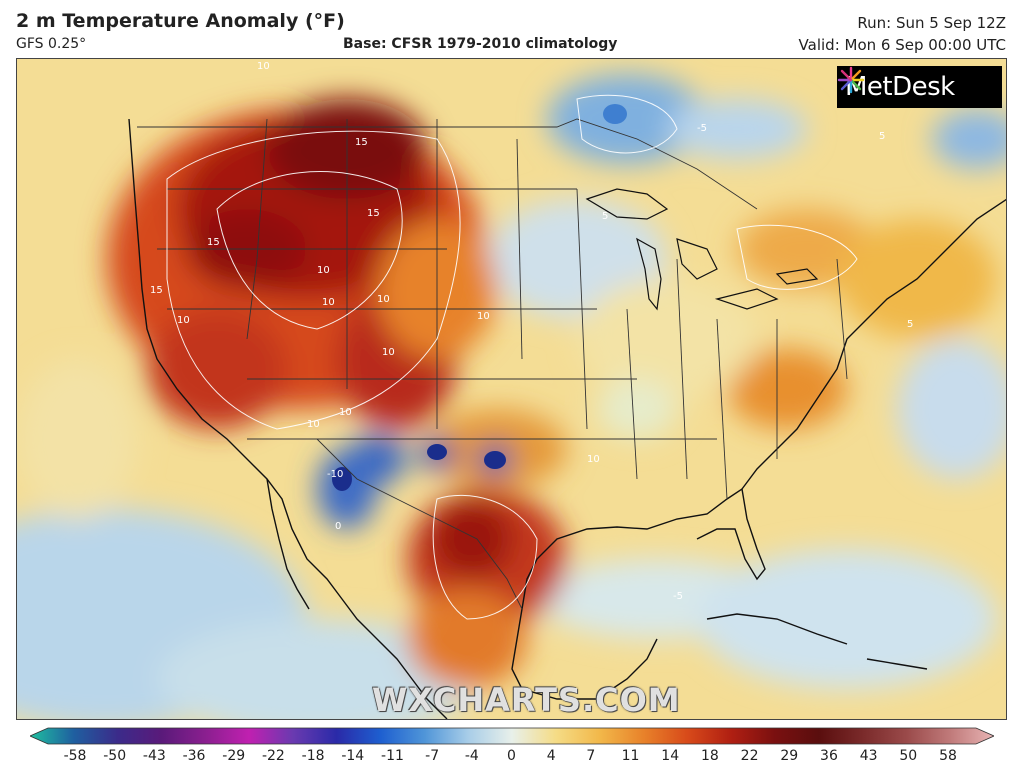 This screenshot has height=784, width=1024. Describe the element at coordinates (273, 756) in the screenshot. I see `colorbar-tick-label: -22` at that location.